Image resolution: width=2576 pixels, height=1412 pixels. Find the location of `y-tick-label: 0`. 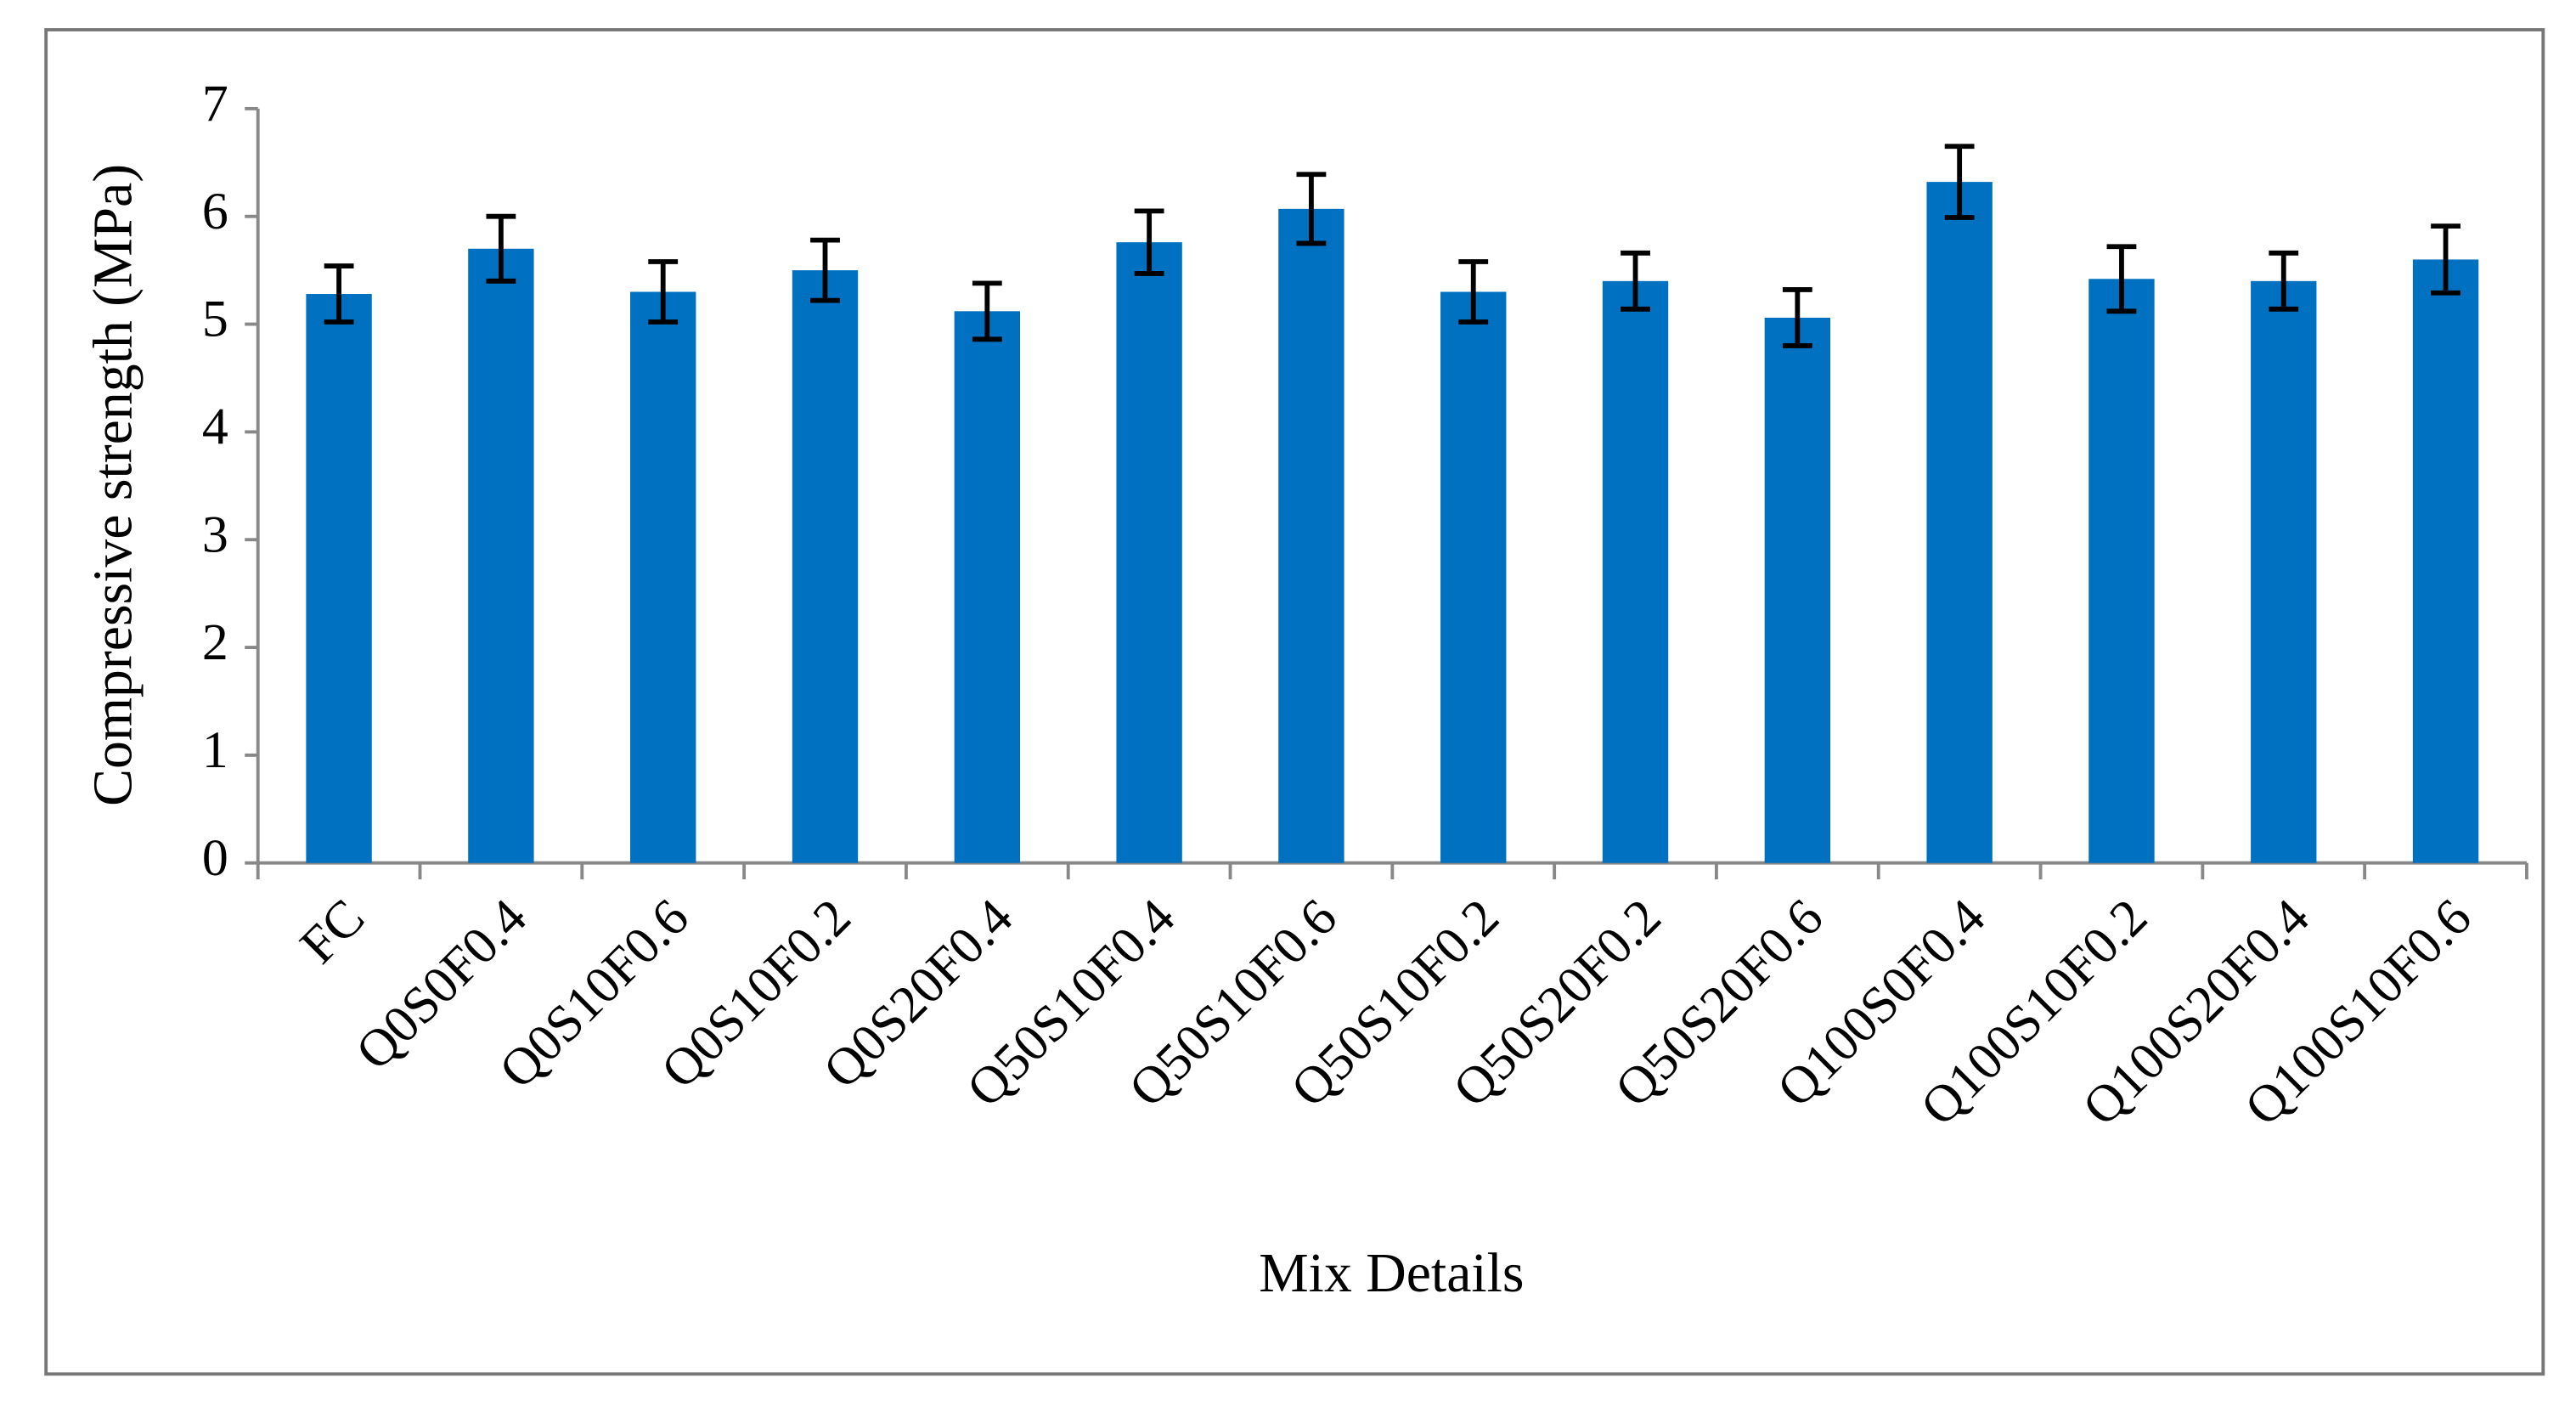

y-tick-label: 0 is located at coordinates (215, 858).